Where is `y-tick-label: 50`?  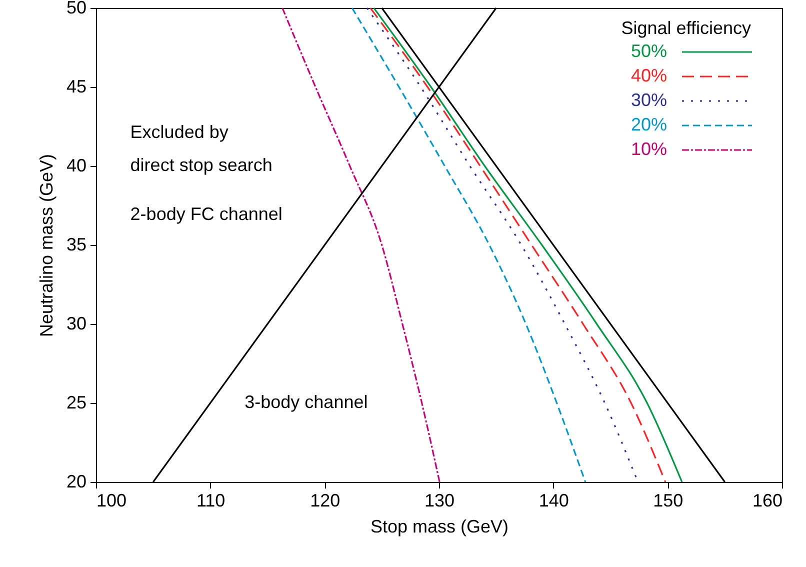
y-tick-label: 50 is located at coordinates (76, 9).